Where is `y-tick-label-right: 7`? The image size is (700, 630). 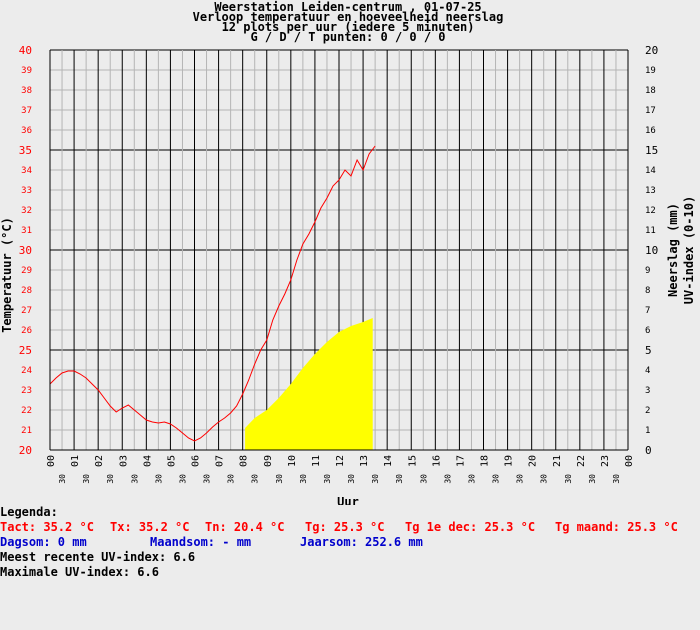 y-tick-label-right: 7 is located at coordinates (647, 311).